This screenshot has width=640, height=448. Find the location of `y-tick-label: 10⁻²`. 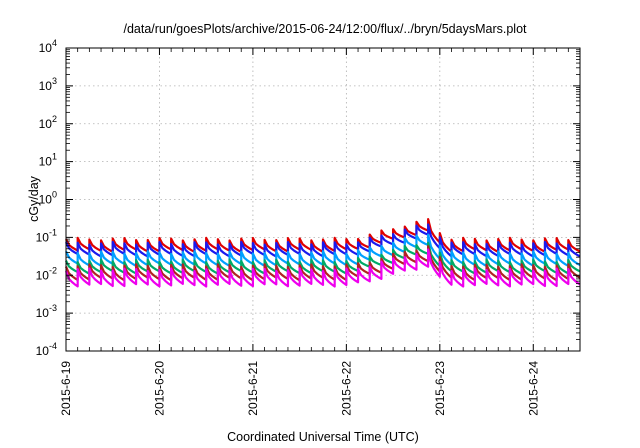

y-tick-label: 10⁻² is located at coordinates (46, 273).